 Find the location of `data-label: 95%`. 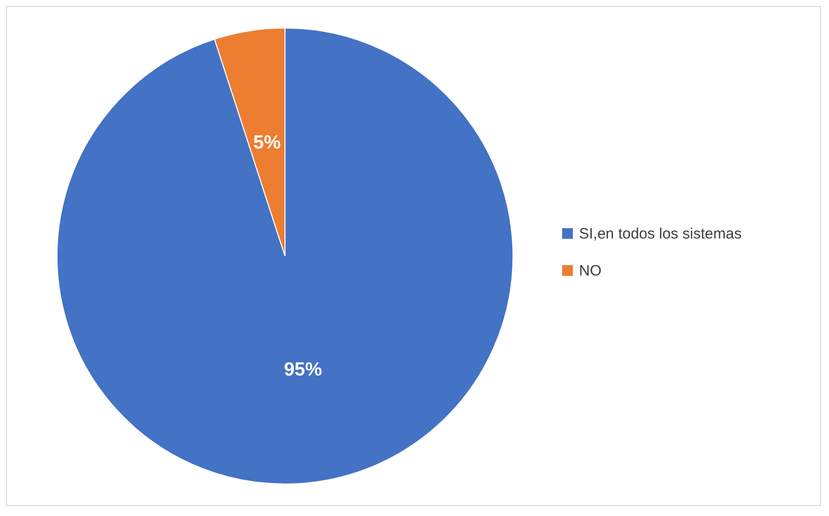

data-label: 95% is located at coordinates (303, 370).